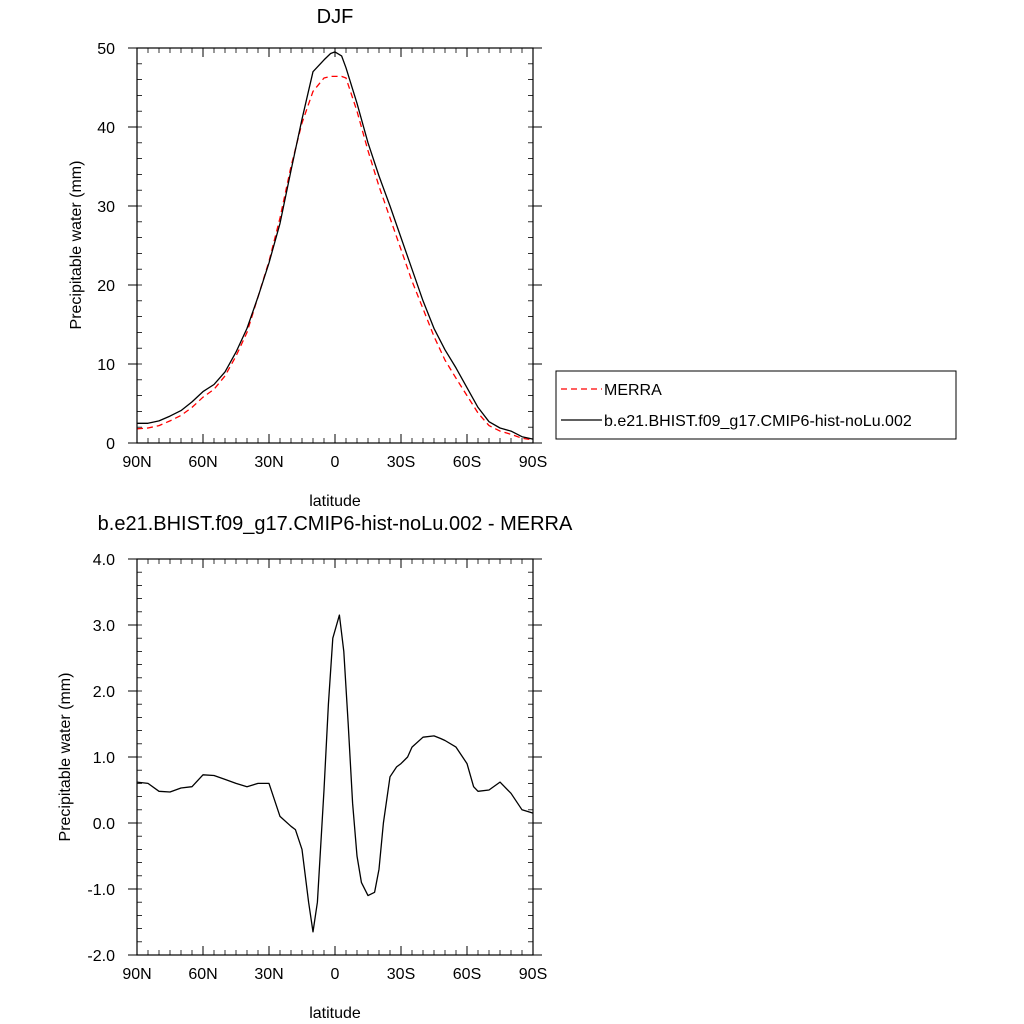 This screenshot has height=1024, width=1024. Describe the element at coordinates (106, 49) in the screenshot. I see `y-tick-label: 50` at that location.